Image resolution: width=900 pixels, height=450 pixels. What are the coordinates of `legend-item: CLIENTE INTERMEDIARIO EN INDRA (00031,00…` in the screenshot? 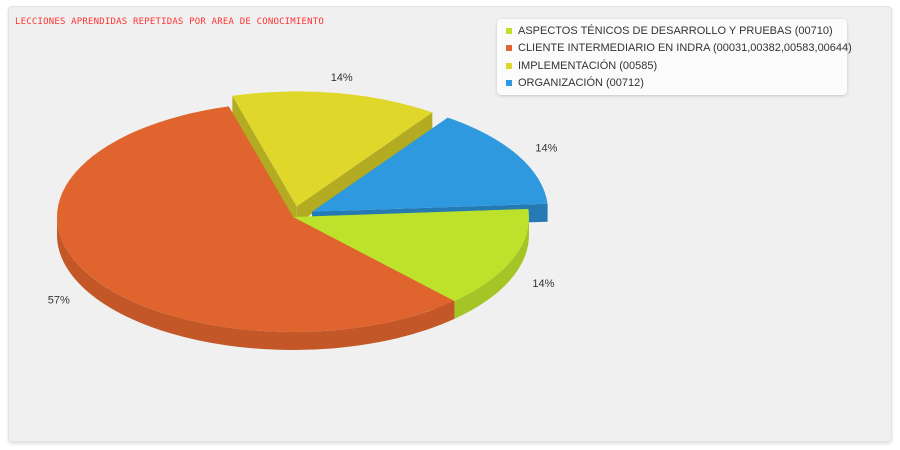 It's located at (674, 49).